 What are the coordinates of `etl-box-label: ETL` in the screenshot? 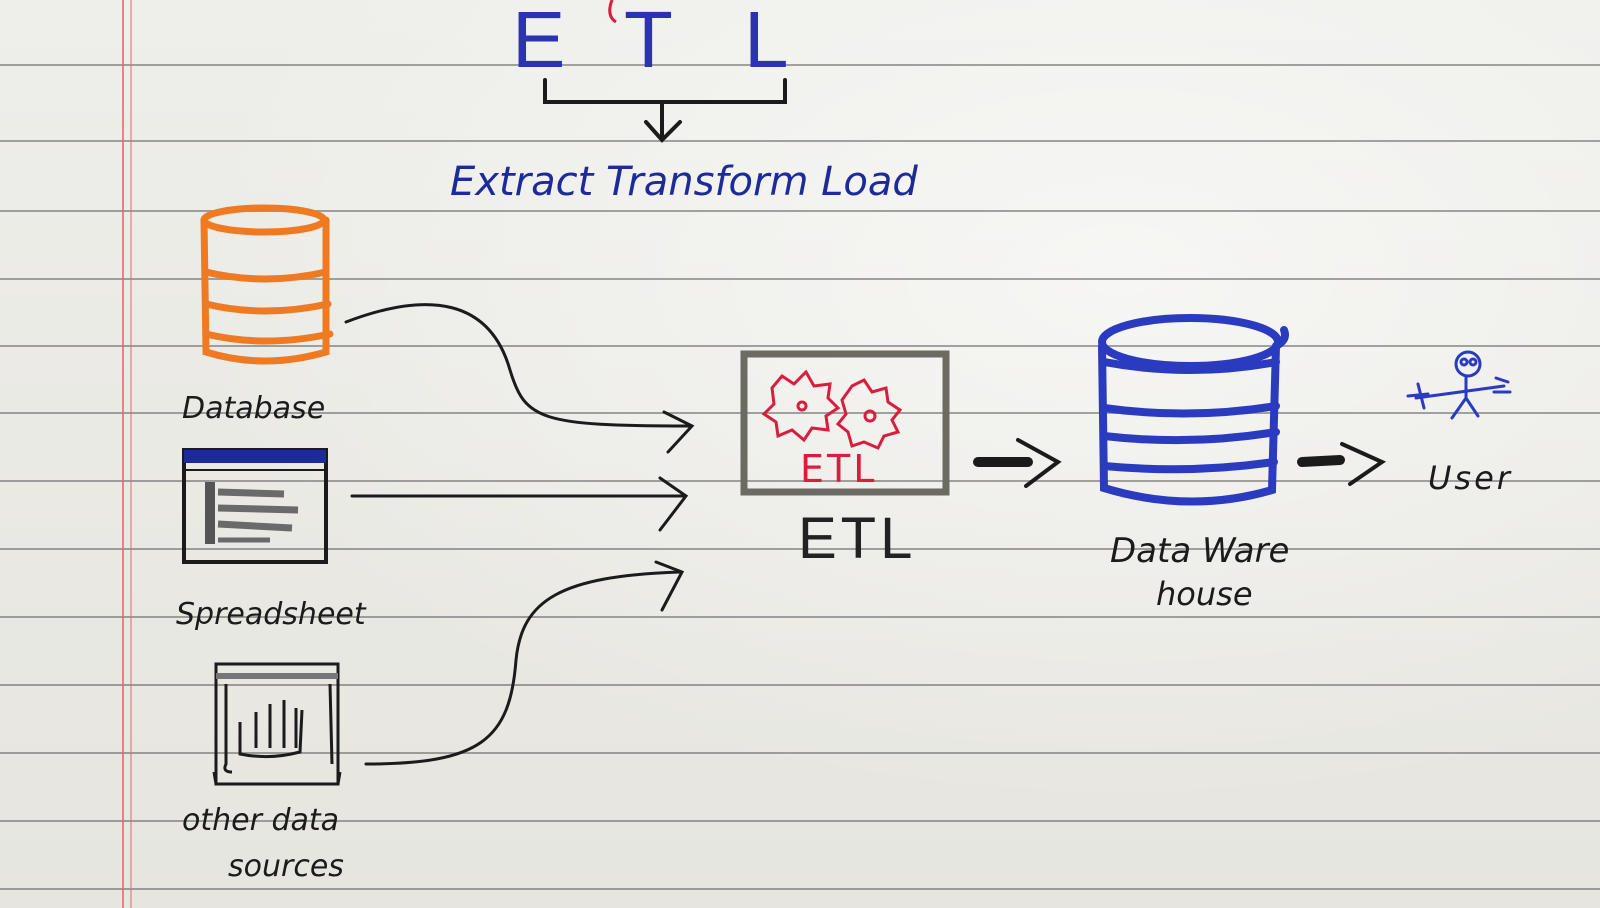 It's located at (839, 469).